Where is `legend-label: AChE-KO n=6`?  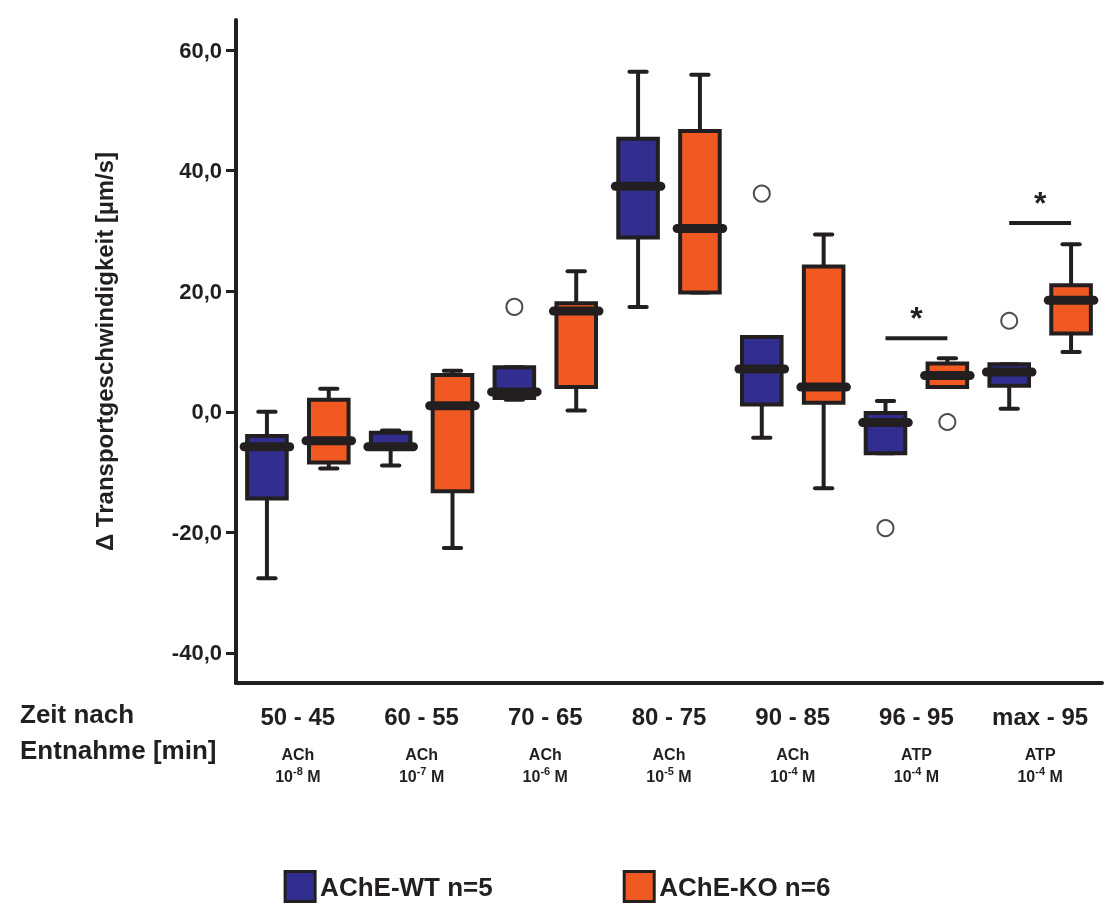 legend-label: AChE-KO n=6 is located at coordinates (745, 886).